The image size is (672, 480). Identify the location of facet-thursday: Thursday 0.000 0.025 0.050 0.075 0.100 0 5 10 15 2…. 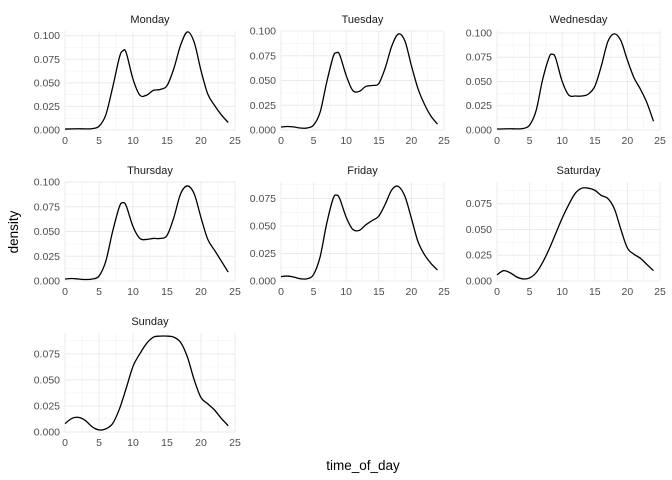
(137, 231).